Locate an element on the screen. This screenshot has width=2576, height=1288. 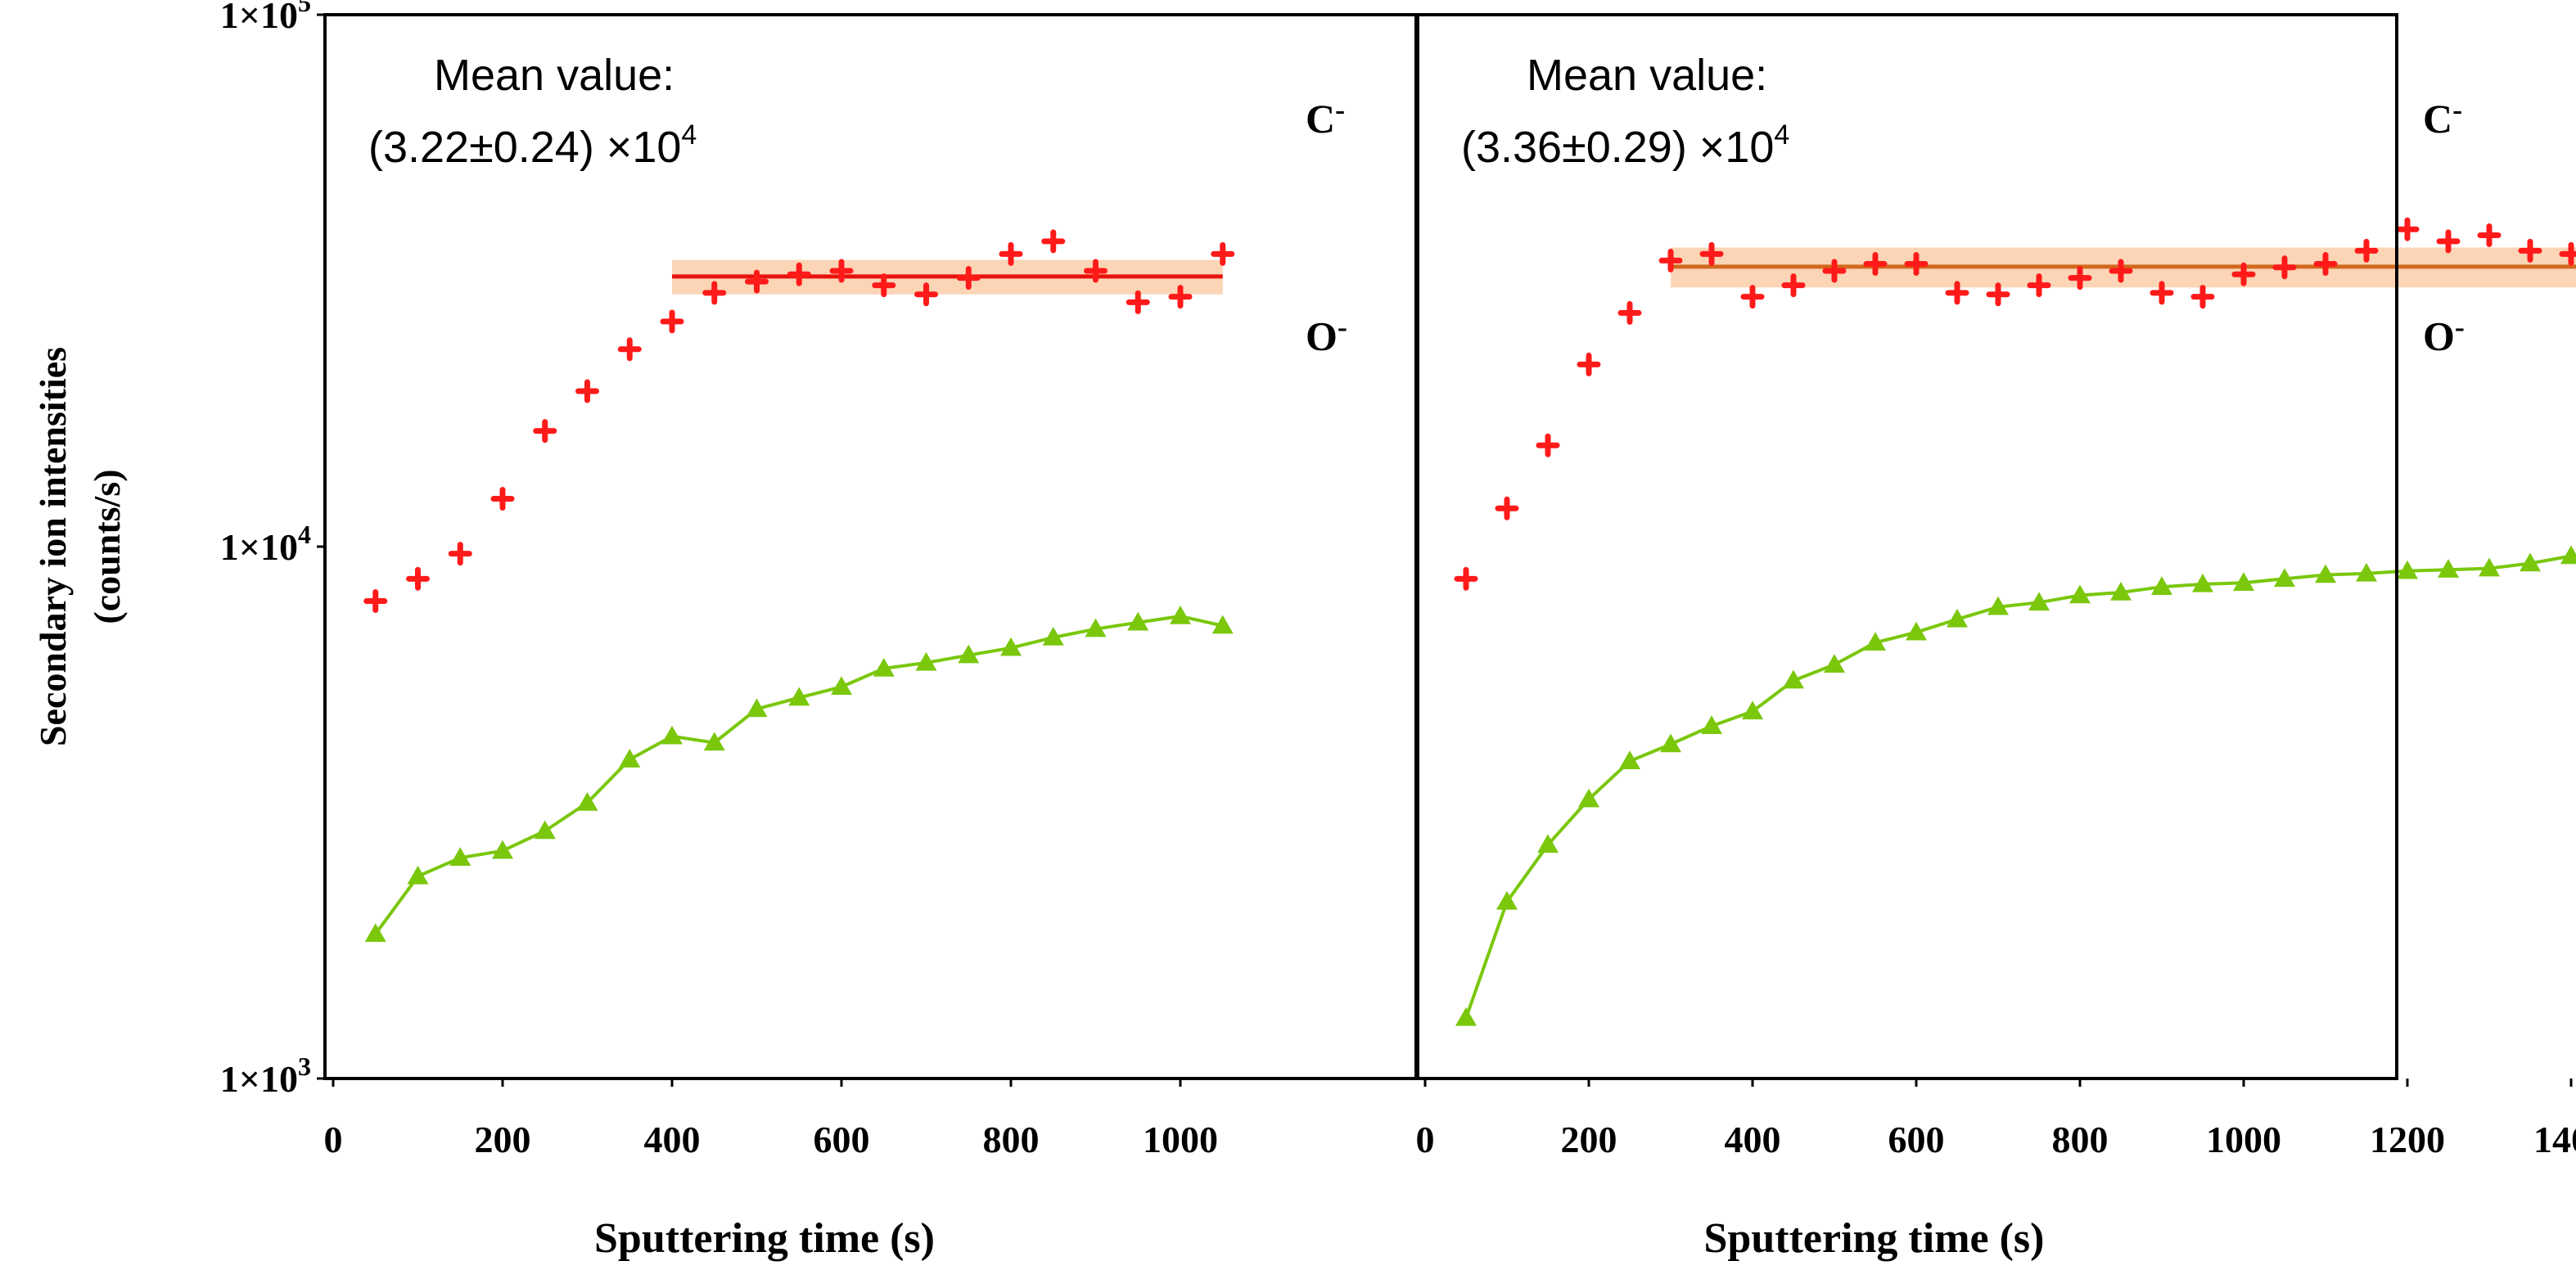
y-tick-exponent: 4 is located at coordinates (304, 534).